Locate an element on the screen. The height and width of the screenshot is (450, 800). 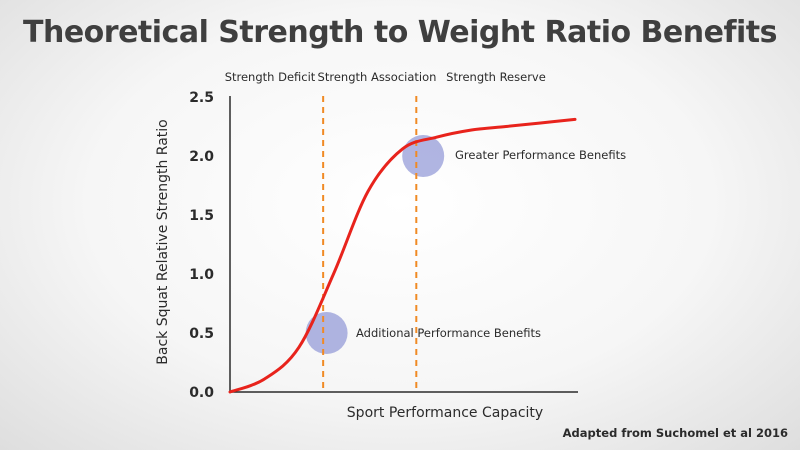
y-tick-label: 1.5 is located at coordinates (201, 216).